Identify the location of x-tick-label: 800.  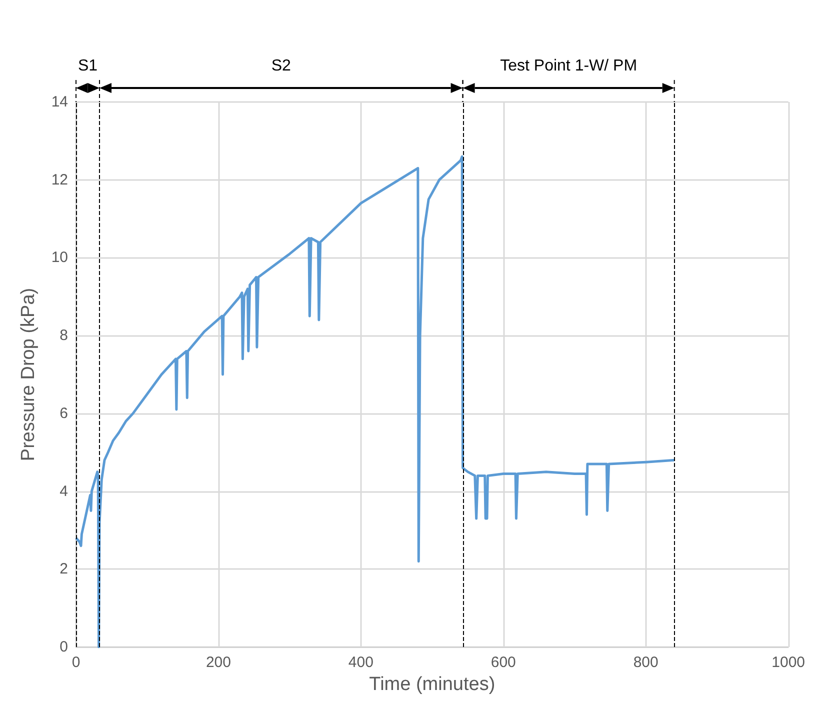
(645, 662).